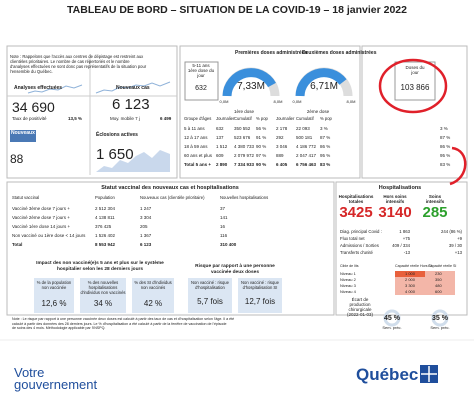 This screenshot has height=409, width=474. Describe the element at coordinates (210, 287) in the screenshot. I see `label: d'hospitalisation` at that location.